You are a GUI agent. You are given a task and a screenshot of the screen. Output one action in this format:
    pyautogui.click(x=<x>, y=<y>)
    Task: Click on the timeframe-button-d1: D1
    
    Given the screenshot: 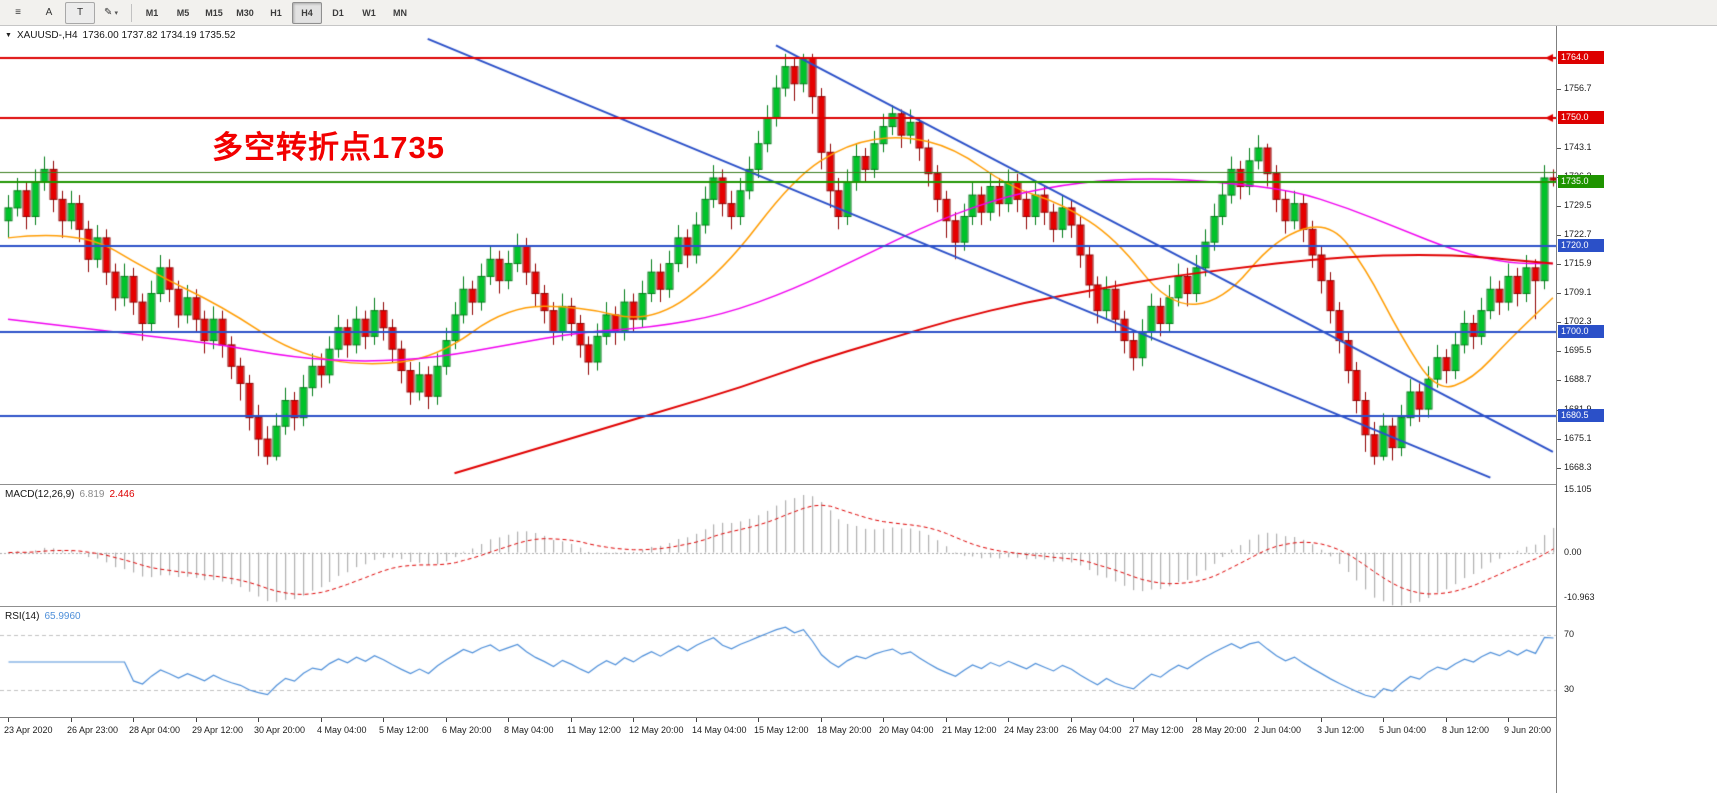 What is the action you would take?
    pyautogui.click(x=338, y=12)
    